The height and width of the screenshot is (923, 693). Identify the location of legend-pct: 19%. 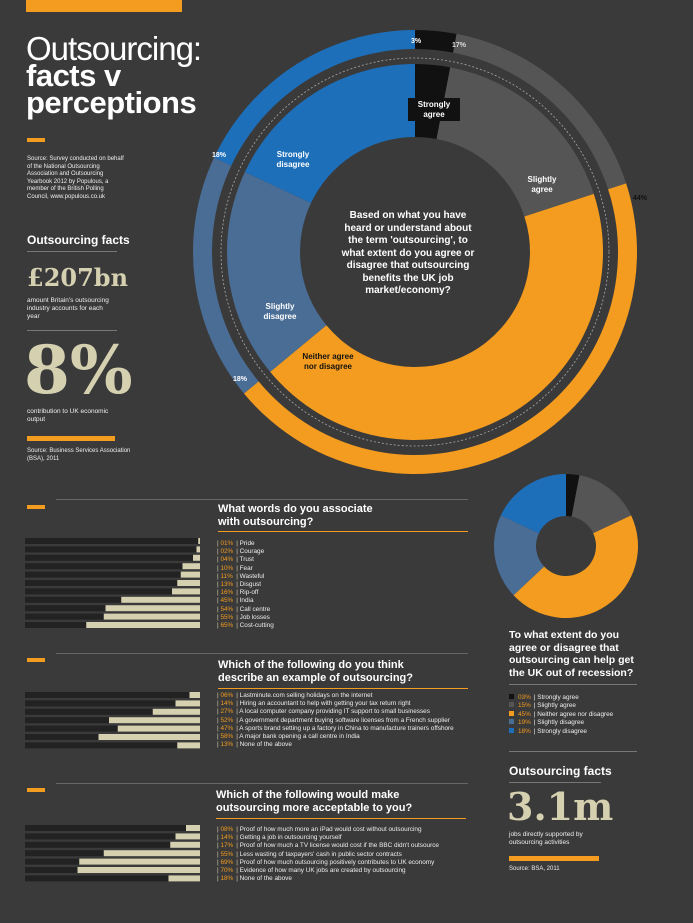
(524, 723).